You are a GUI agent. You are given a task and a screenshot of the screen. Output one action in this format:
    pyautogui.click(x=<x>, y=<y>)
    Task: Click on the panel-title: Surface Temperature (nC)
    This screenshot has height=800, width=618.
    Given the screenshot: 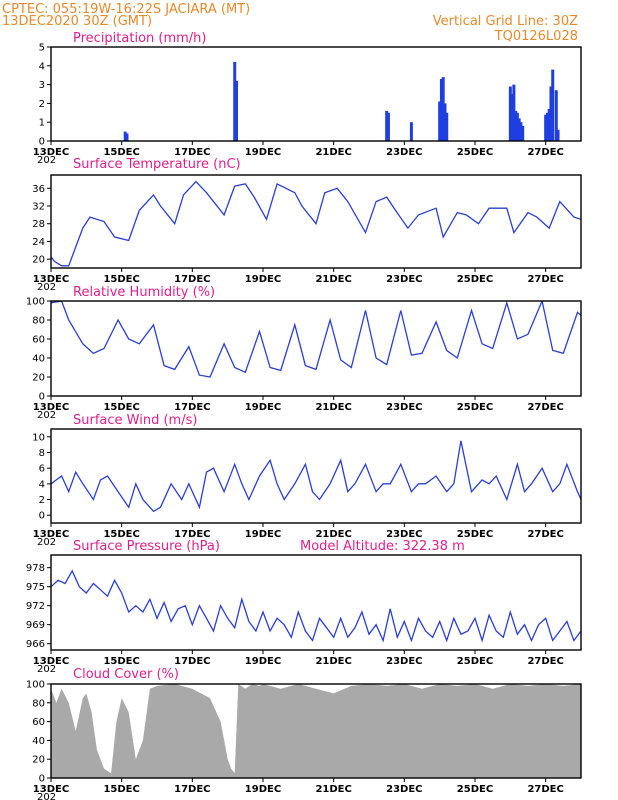 What is the action you would take?
    pyautogui.click(x=157, y=164)
    